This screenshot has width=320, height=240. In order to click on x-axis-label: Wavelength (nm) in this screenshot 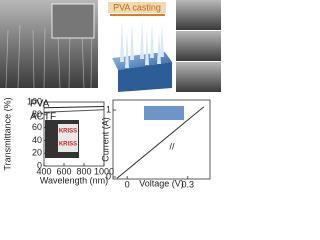, I will do `click(74, 180)`.